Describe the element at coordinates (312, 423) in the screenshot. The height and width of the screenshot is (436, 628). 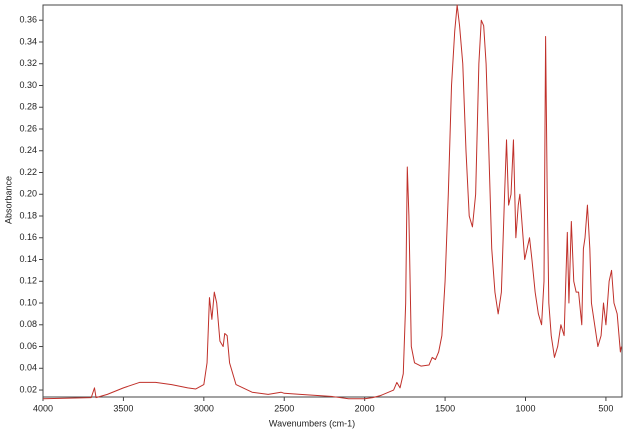
I see `x-axis-label: Wavenumbers (cm-1)` at that location.